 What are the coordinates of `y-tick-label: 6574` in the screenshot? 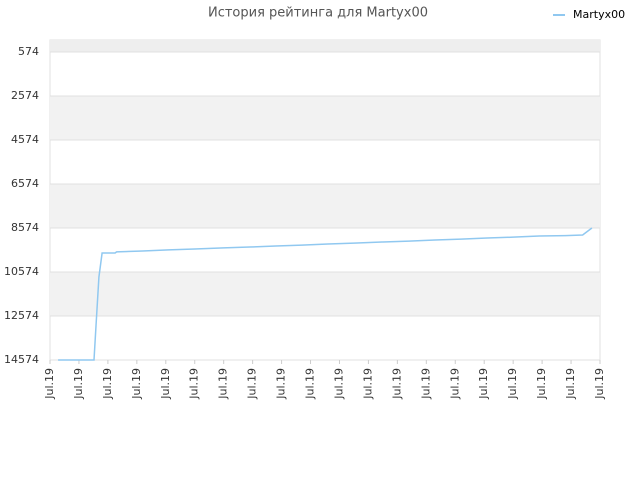 It's located at (25, 183).